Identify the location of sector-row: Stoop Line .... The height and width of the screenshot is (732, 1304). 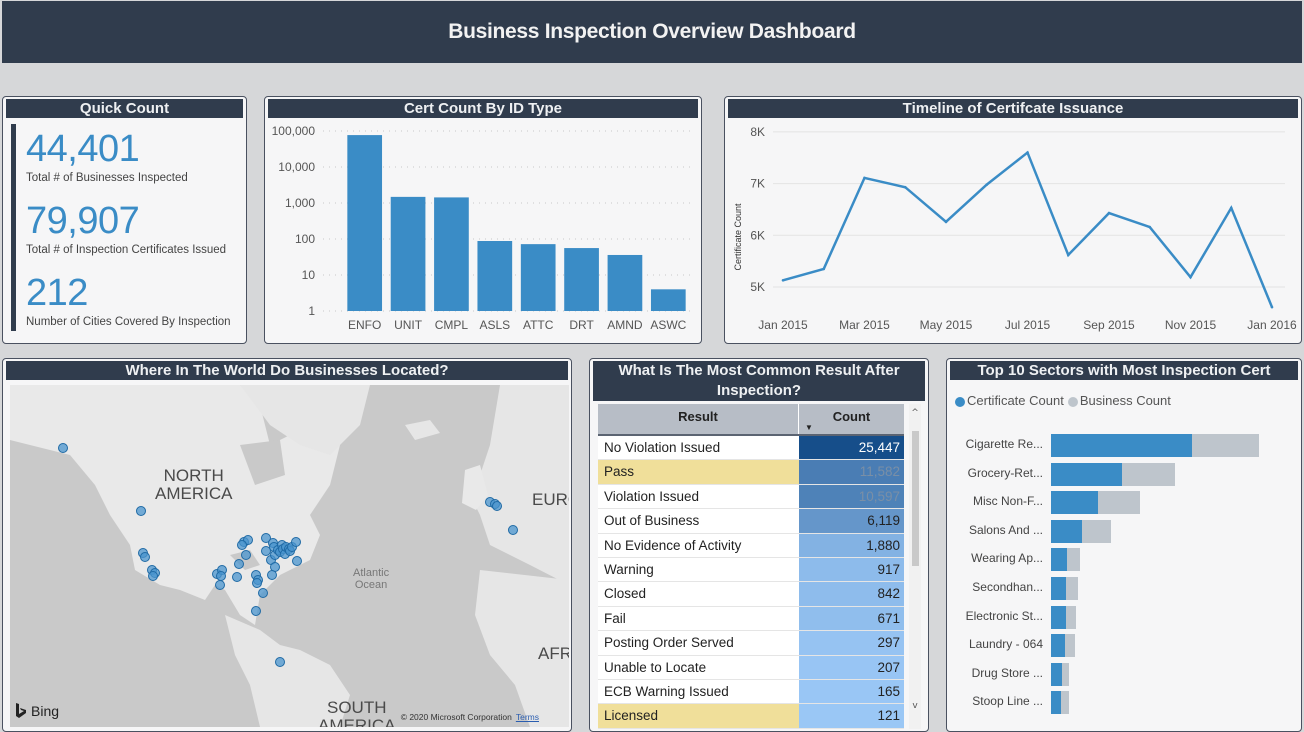
(1122, 703).